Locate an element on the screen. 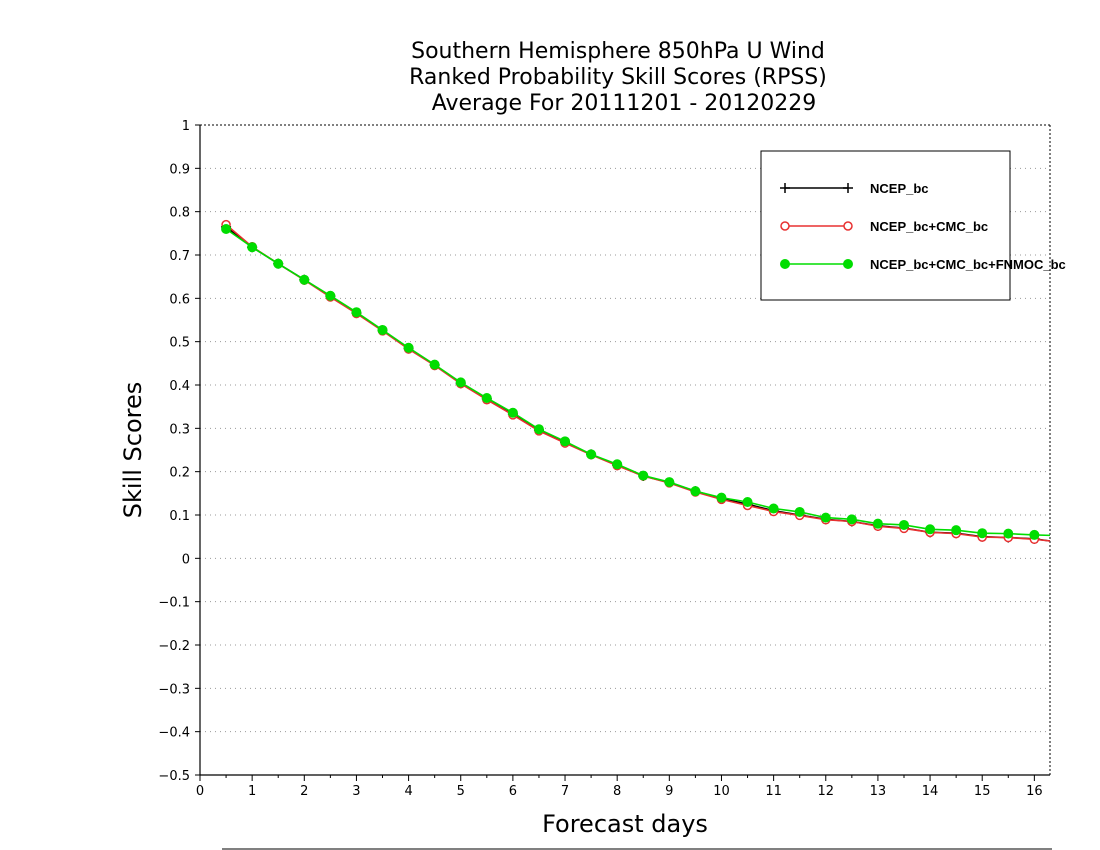  legend-entry: NCEP_bc+CMC_bc+FNMOC_bc is located at coordinates (923, 264).